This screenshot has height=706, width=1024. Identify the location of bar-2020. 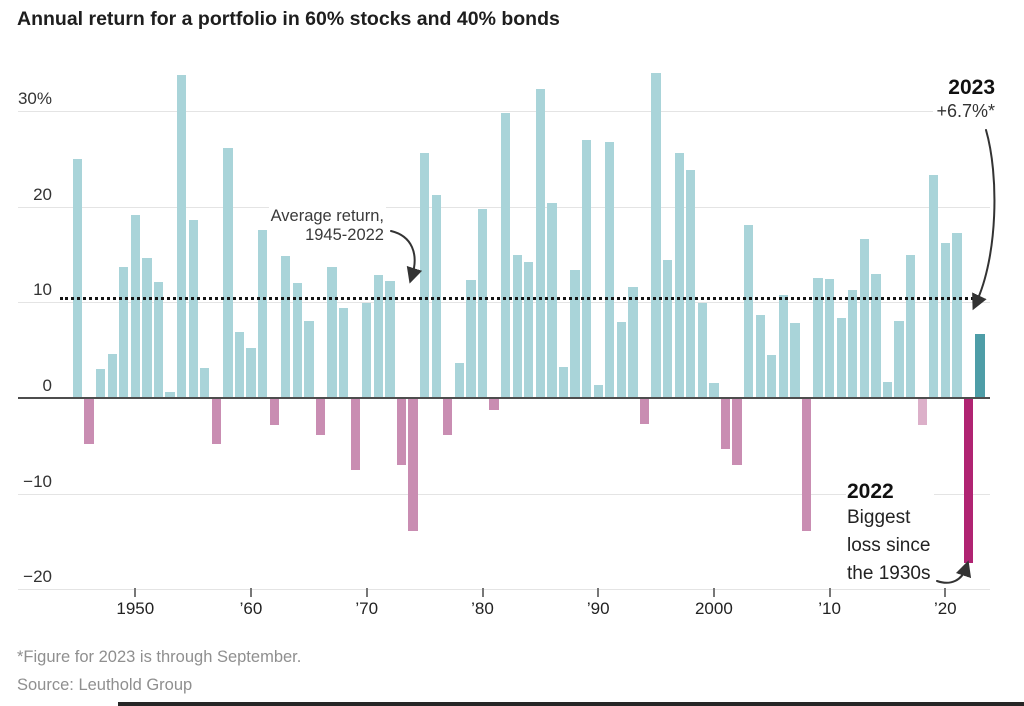
(945, 320).